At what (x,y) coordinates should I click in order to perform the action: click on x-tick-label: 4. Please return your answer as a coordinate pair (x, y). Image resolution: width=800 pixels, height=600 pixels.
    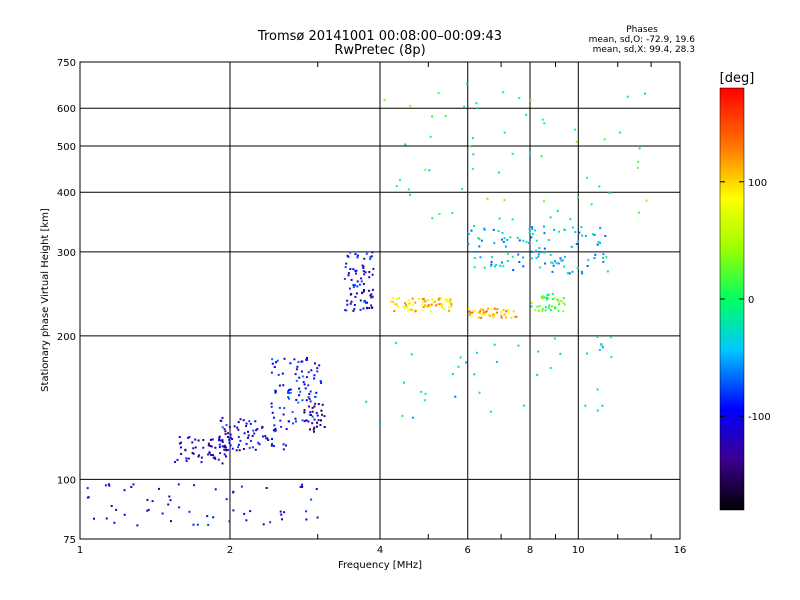
    Looking at the image, I should click on (380, 550).